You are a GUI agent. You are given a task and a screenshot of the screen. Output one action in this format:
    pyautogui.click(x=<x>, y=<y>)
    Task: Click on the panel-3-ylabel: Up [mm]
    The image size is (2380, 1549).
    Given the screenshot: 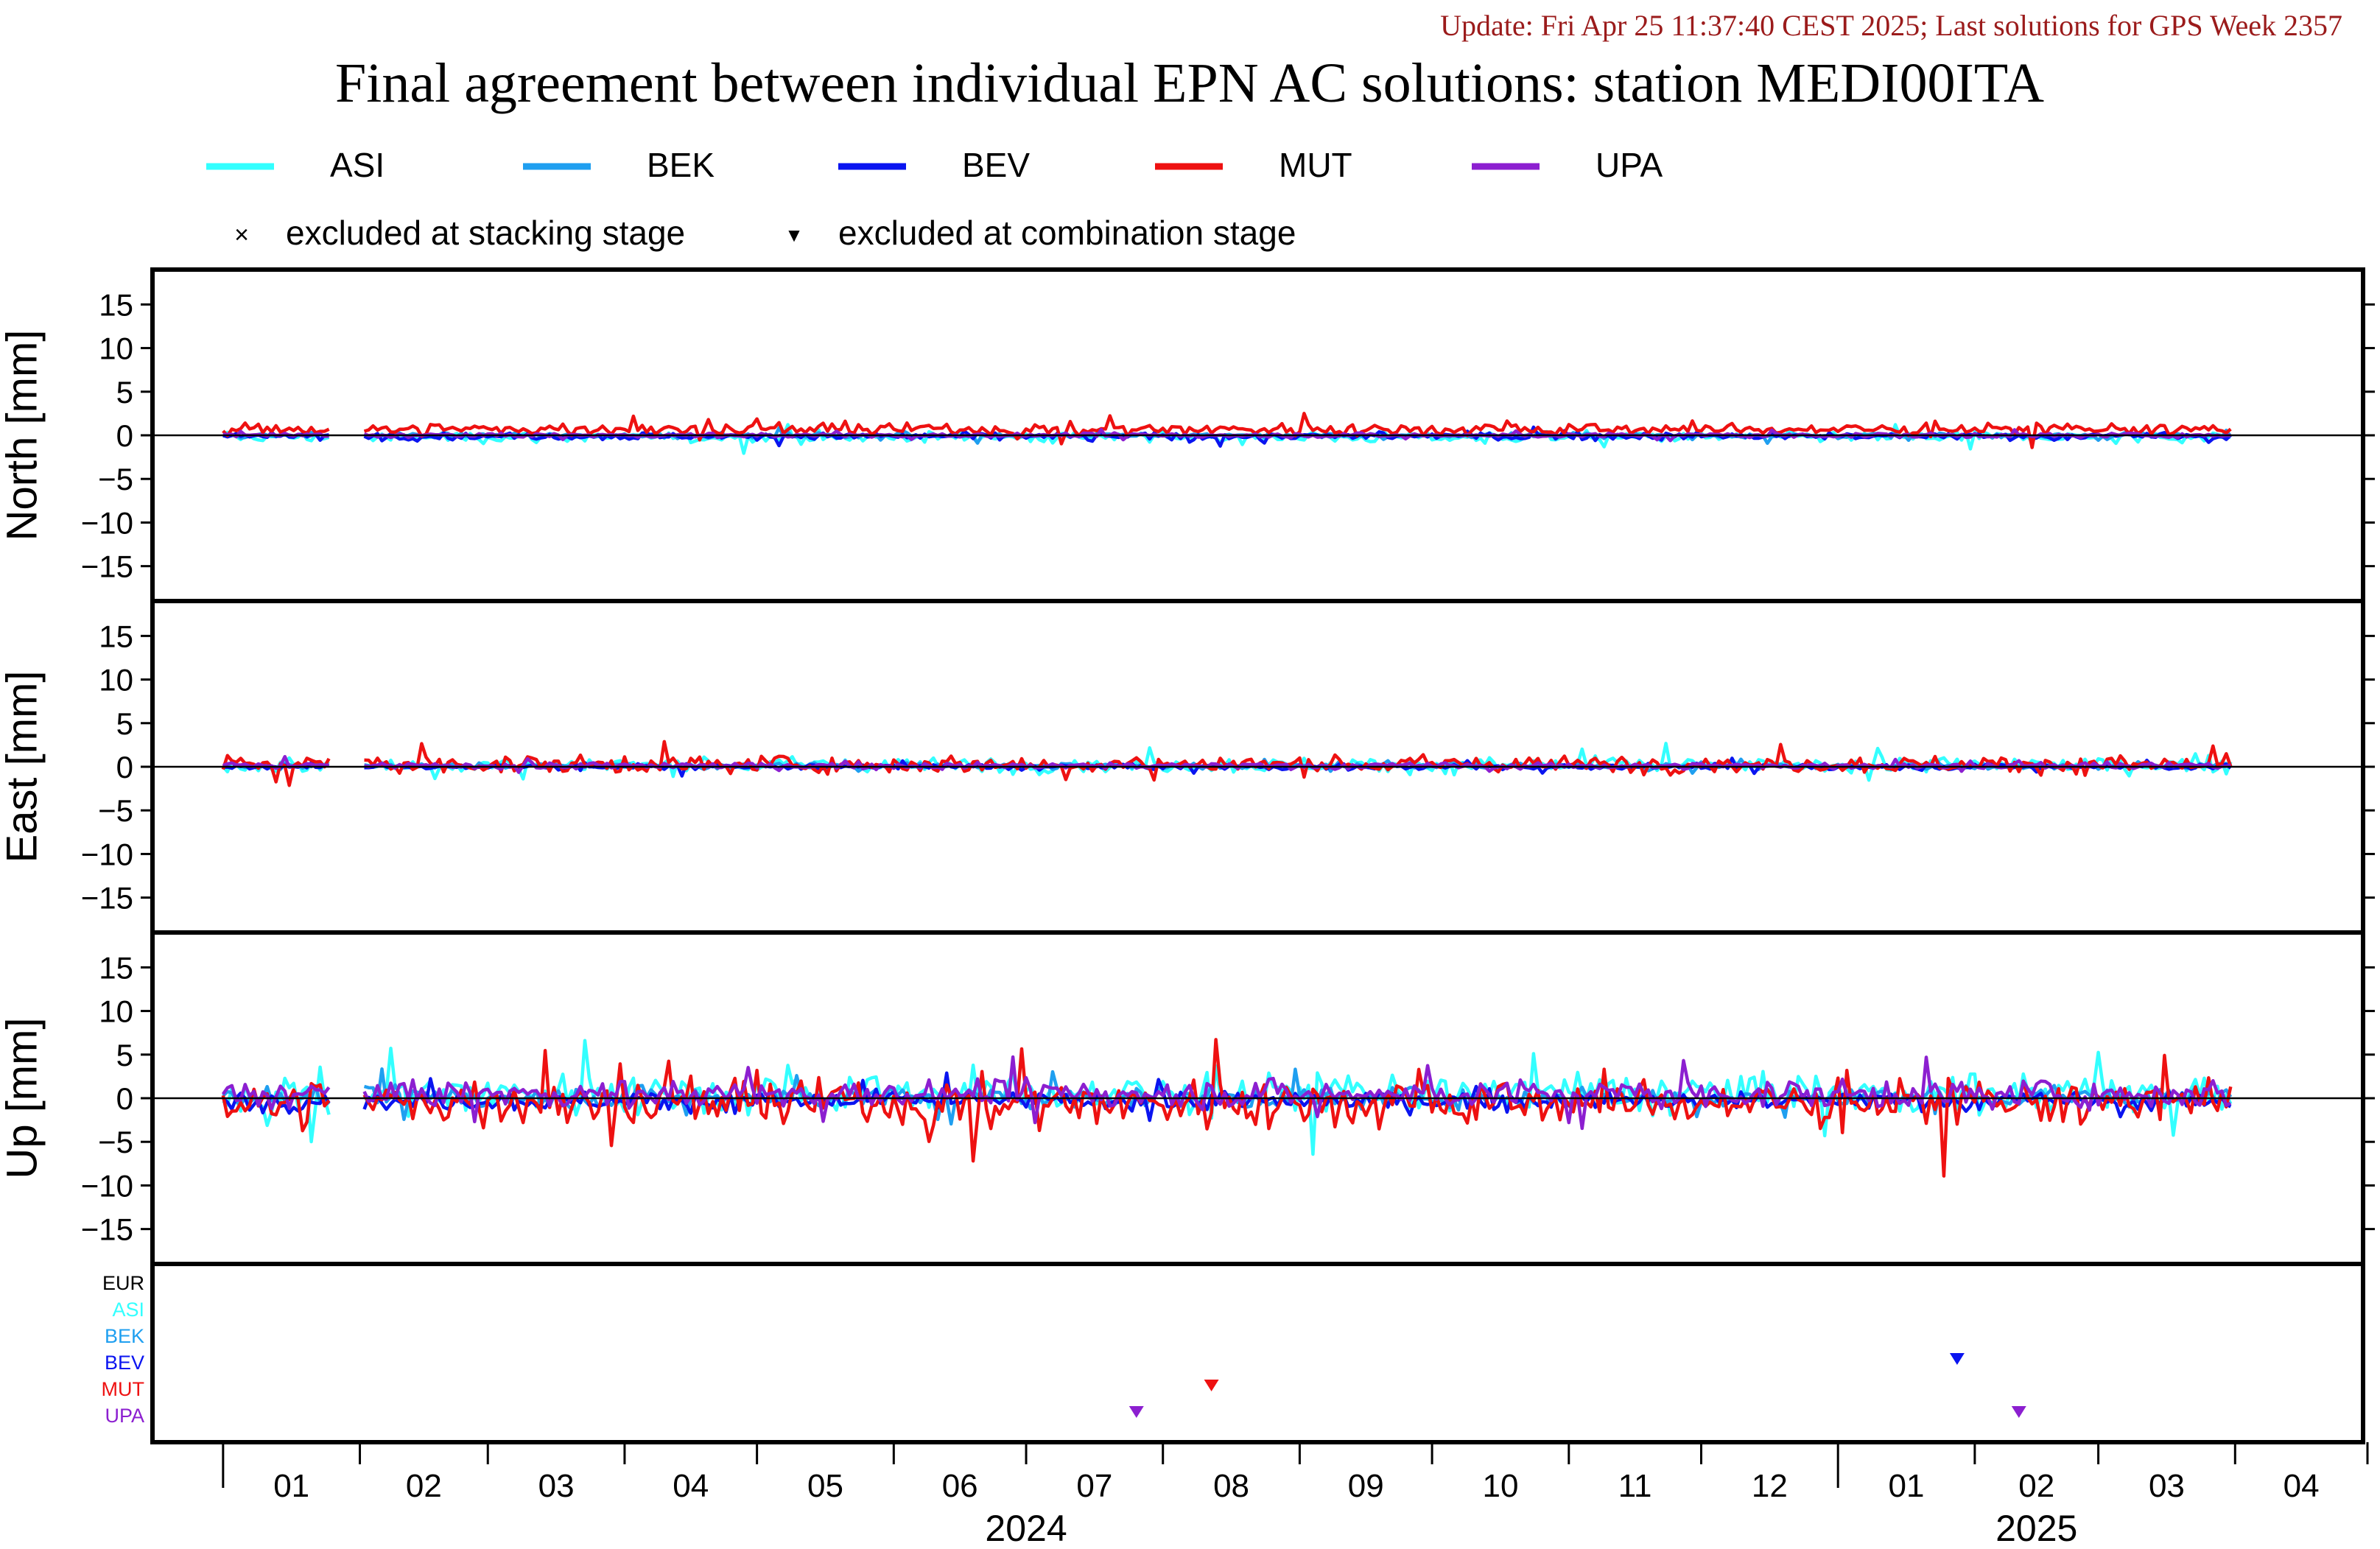 What is the action you would take?
    pyautogui.click(x=23, y=1098)
    